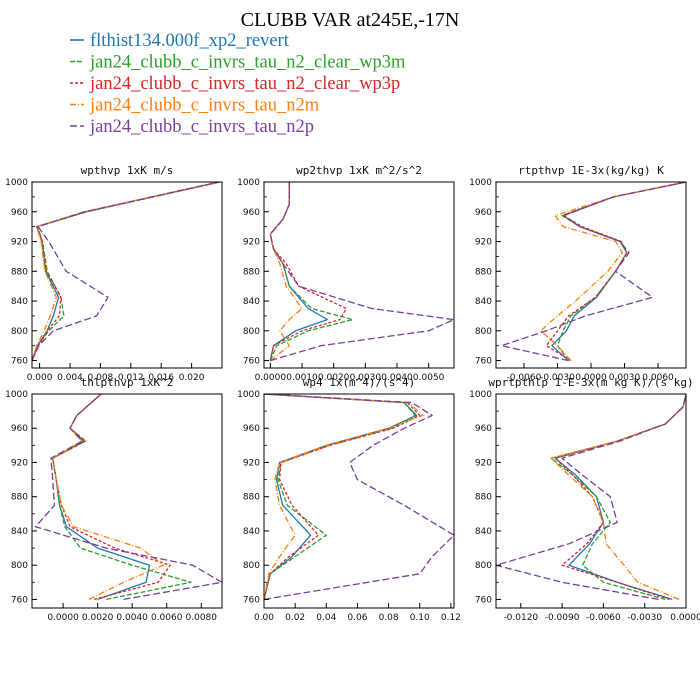 The width and height of the screenshot is (700, 700). Describe the element at coordinates (190, 41) in the screenshot. I see `legend-label: flthist134.000f_xp2_revert` at that location.